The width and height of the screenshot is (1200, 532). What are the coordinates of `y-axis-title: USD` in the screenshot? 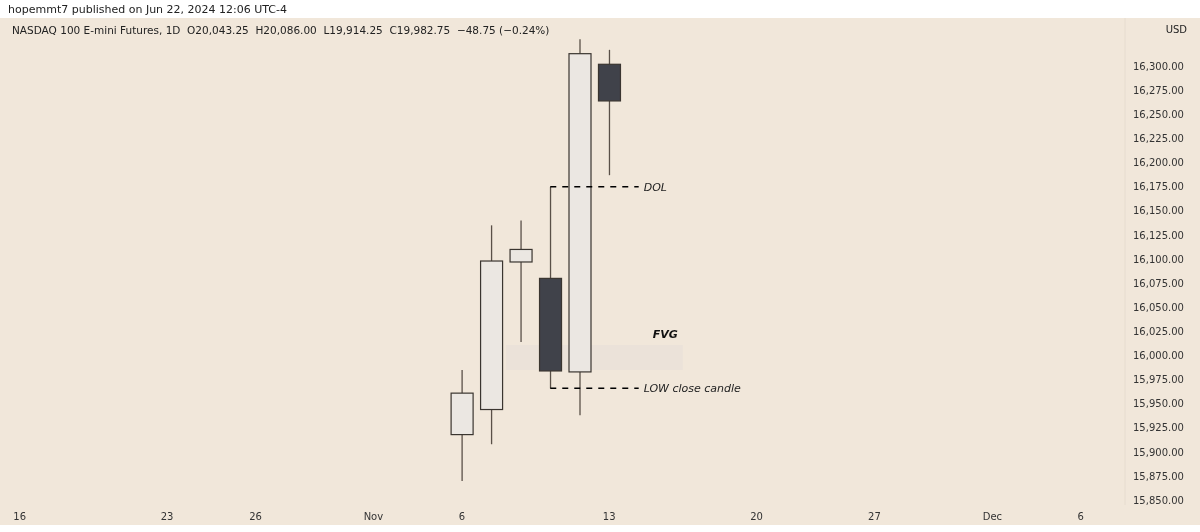 It's located at (1176, 30).